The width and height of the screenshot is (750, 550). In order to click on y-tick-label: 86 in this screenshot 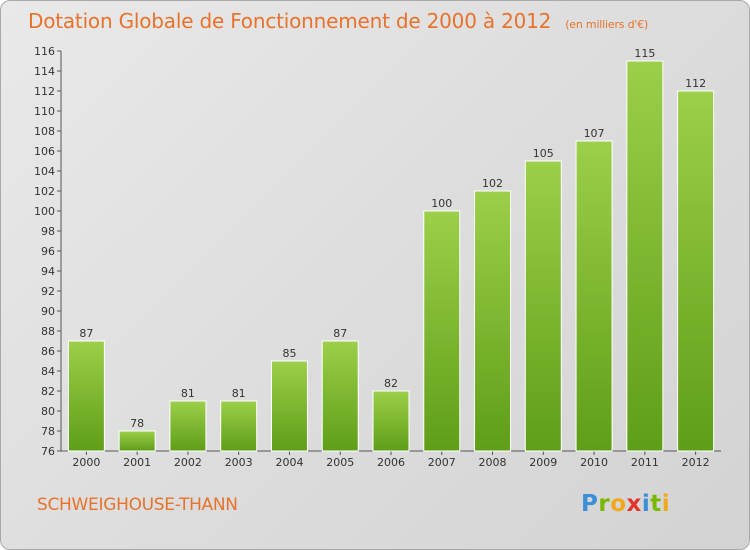, I will do `click(48, 351)`.